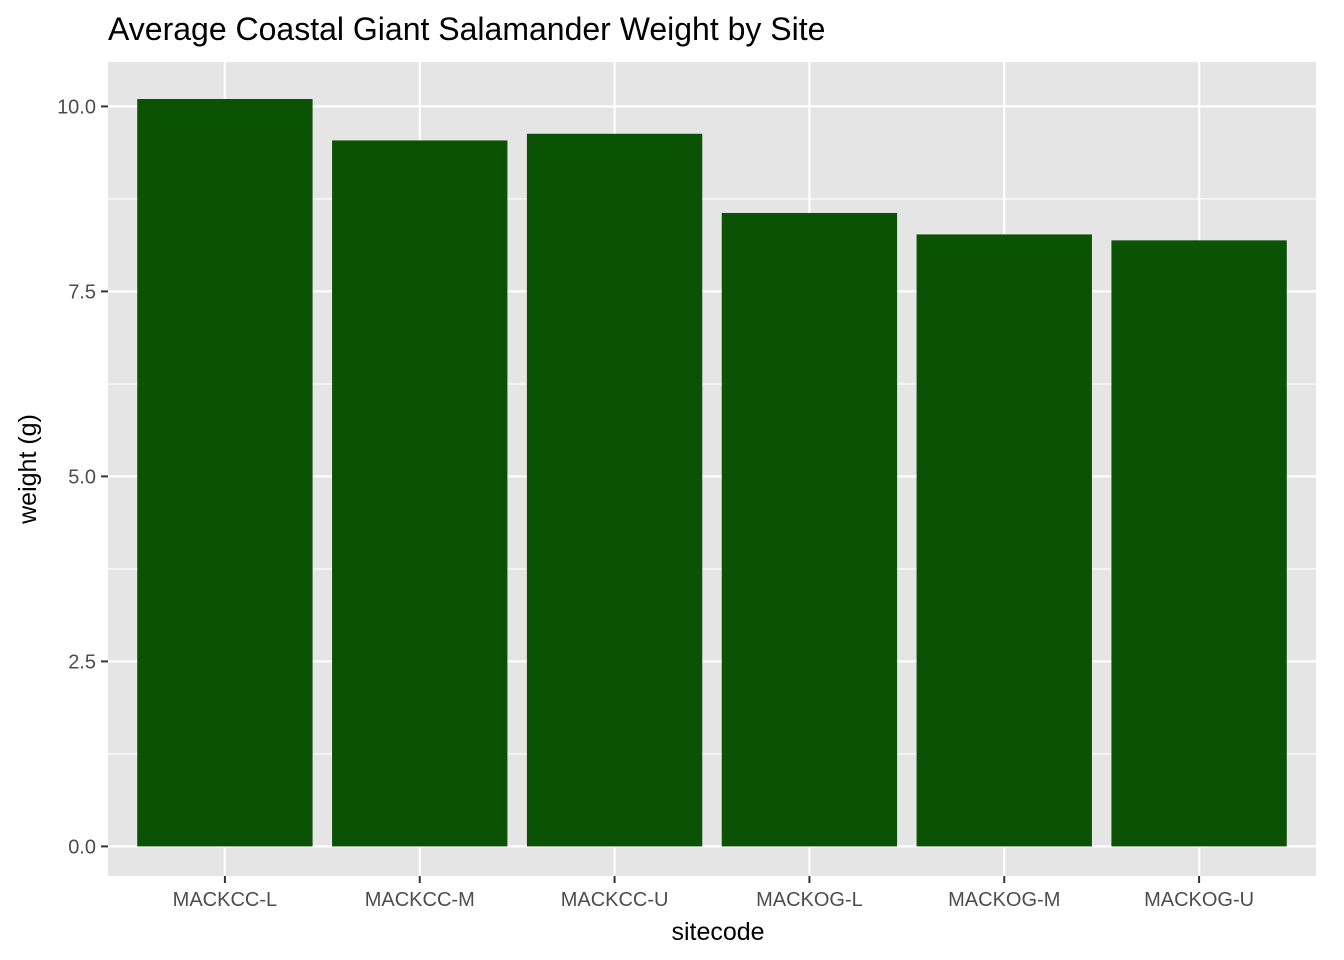 Image resolution: width=1344 pixels, height=960 pixels. Describe the element at coordinates (614, 490) in the screenshot. I see `bar-mackcc-u` at that location.